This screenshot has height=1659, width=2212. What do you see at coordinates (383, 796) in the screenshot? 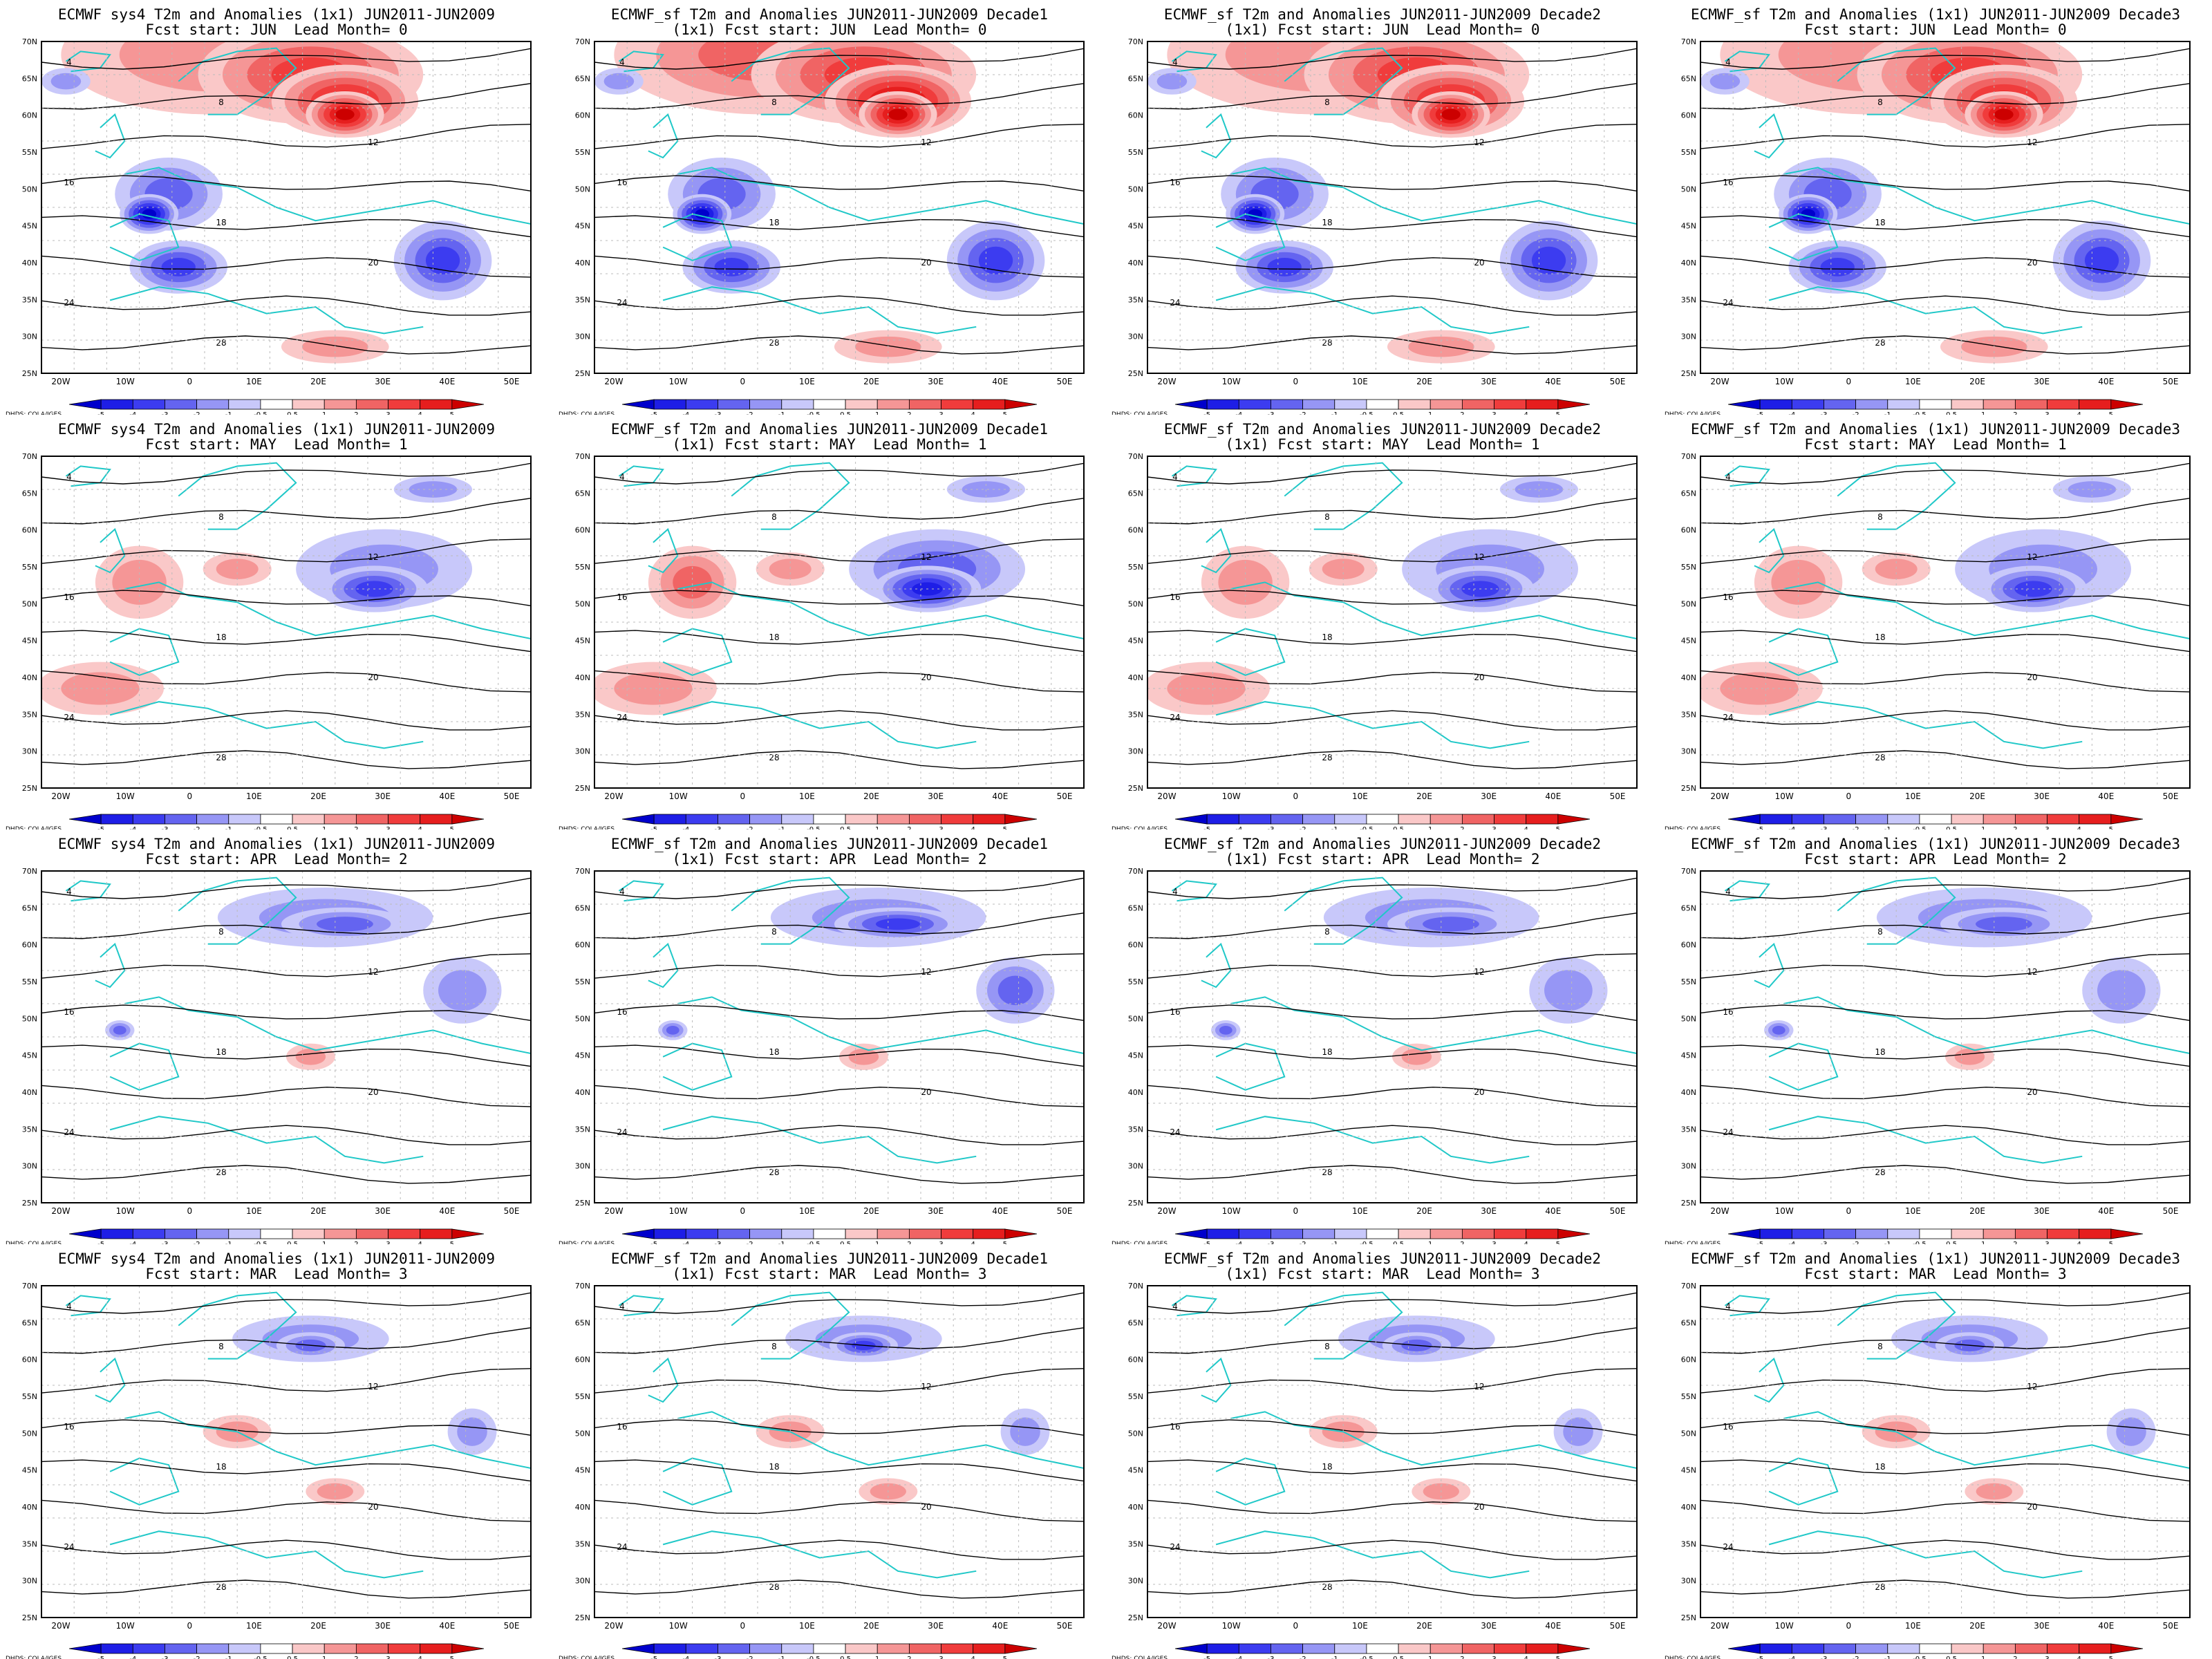
I see `lon-tick-label: 30E` at bounding box center [383, 796].